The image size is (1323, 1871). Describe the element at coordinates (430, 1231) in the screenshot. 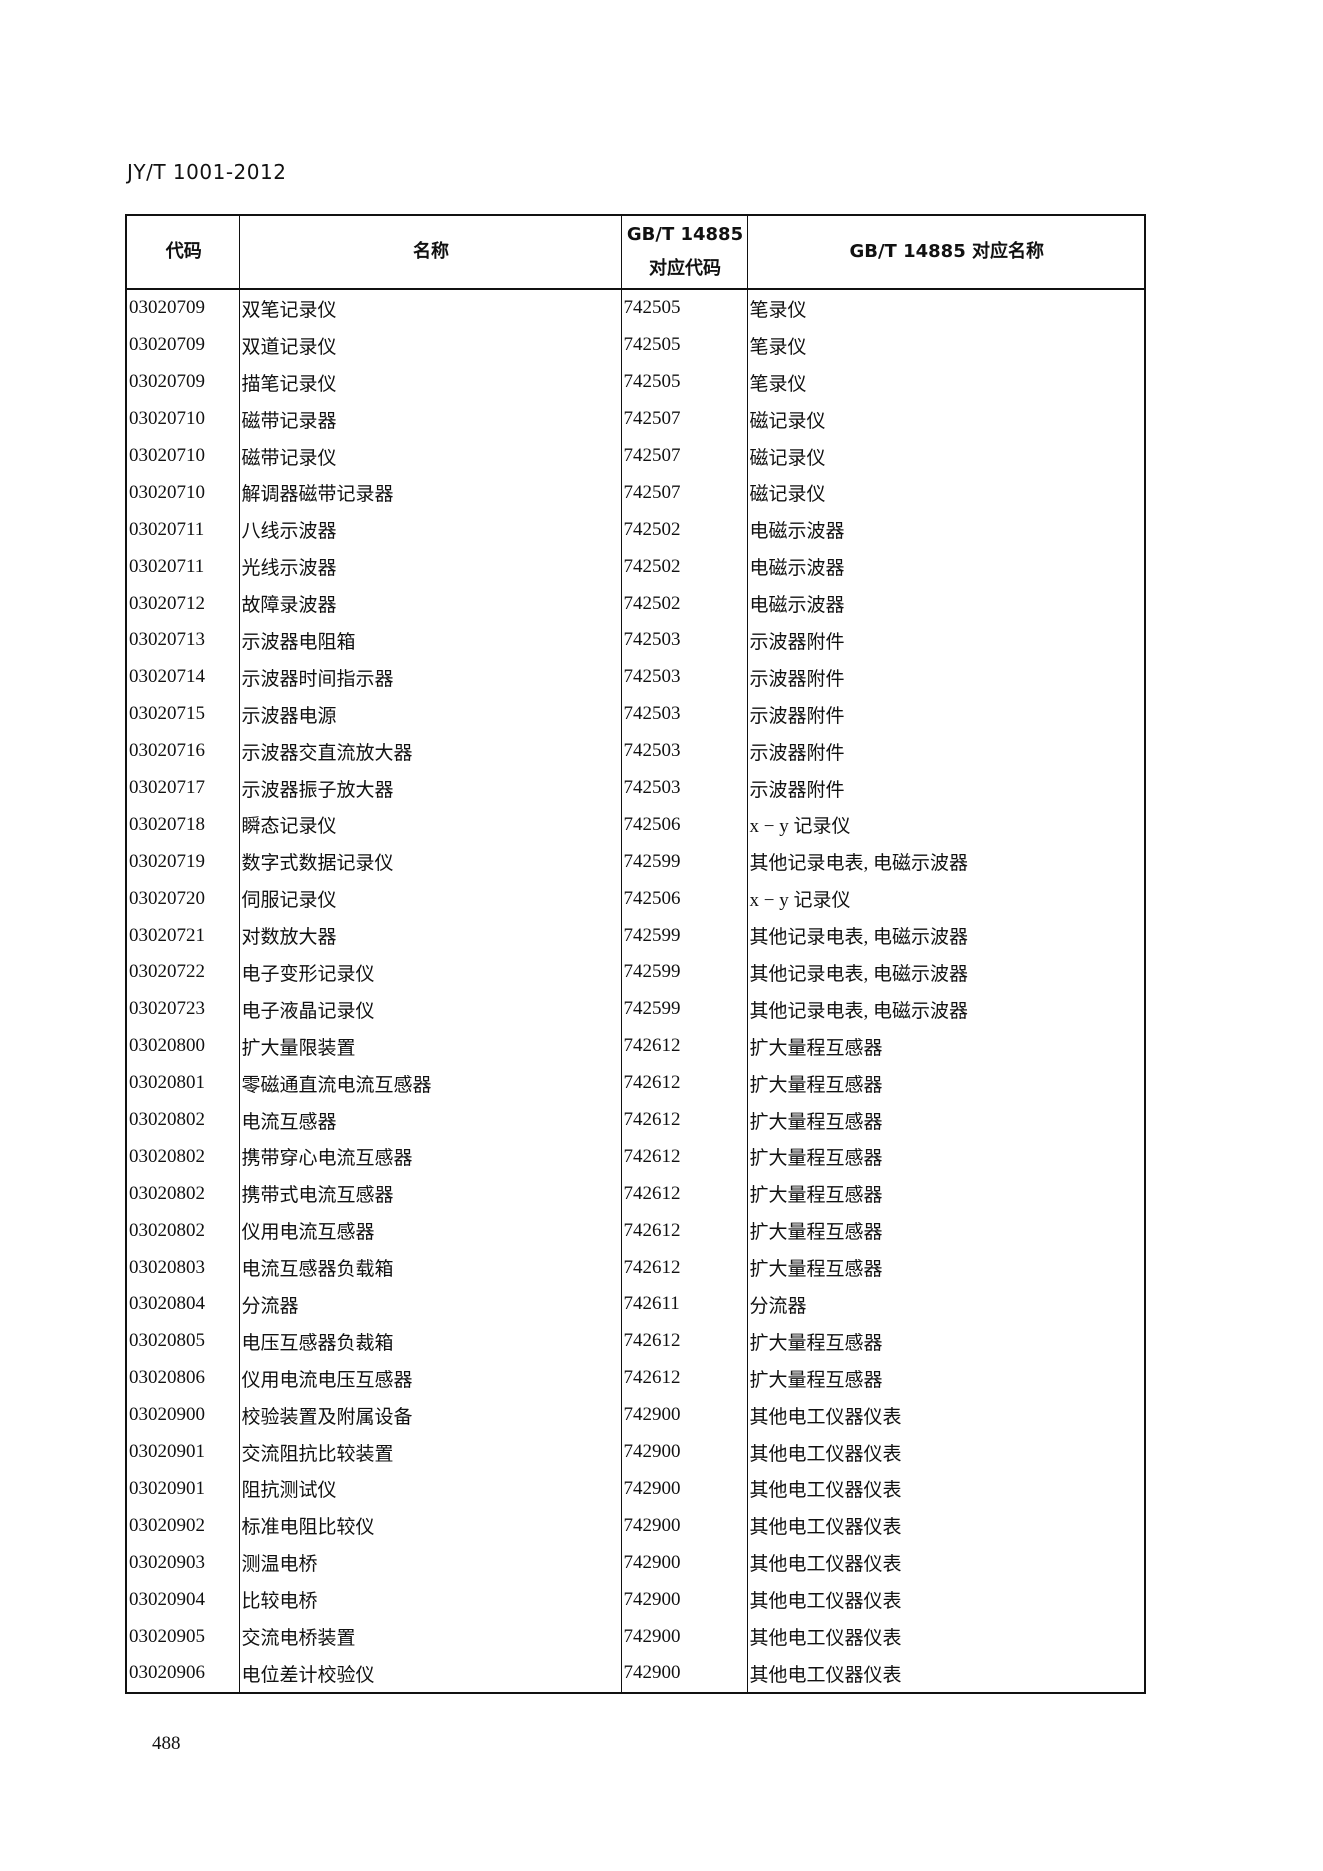

I see `cell-name: 仪用电流互感器` at that location.